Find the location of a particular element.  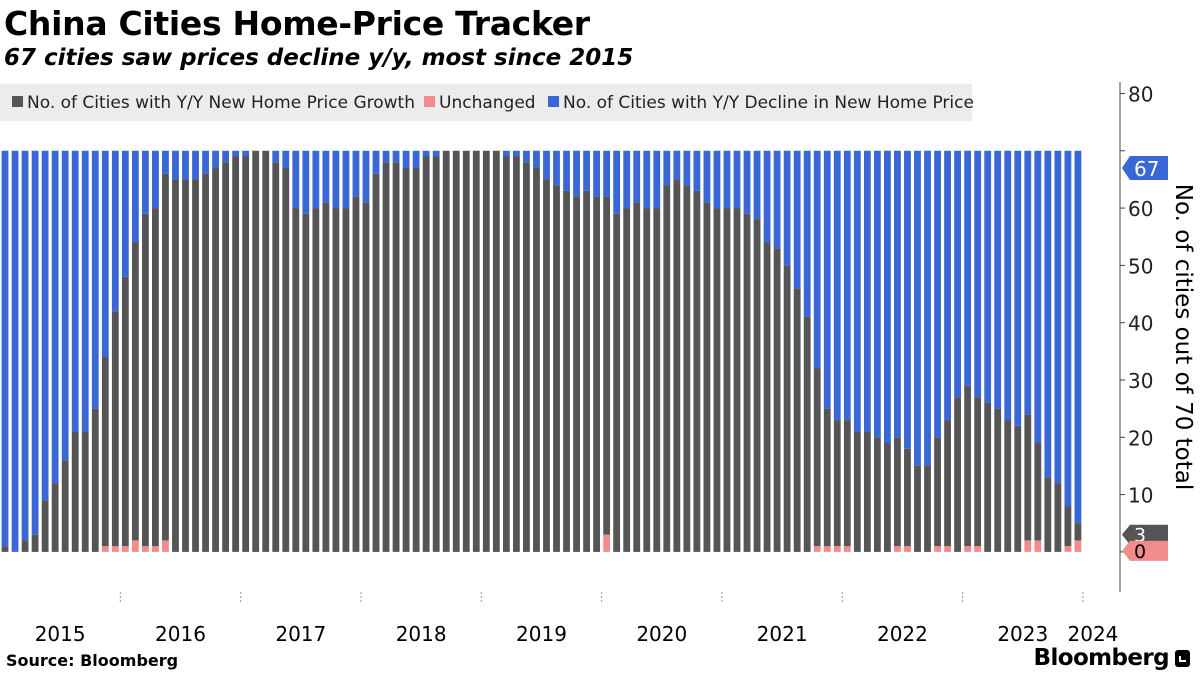

end-value-tag is located at coordinates (1145, 167).